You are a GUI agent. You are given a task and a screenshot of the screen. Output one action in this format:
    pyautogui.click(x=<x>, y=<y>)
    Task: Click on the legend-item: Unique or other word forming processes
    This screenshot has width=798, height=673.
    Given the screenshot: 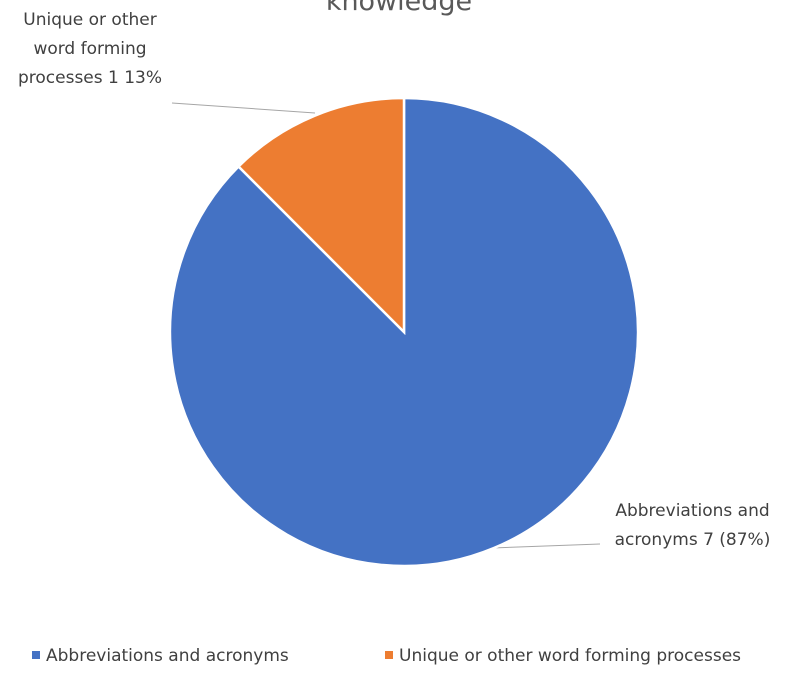 What is the action you would take?
    pyautogui.click(x=563, y=656)
    